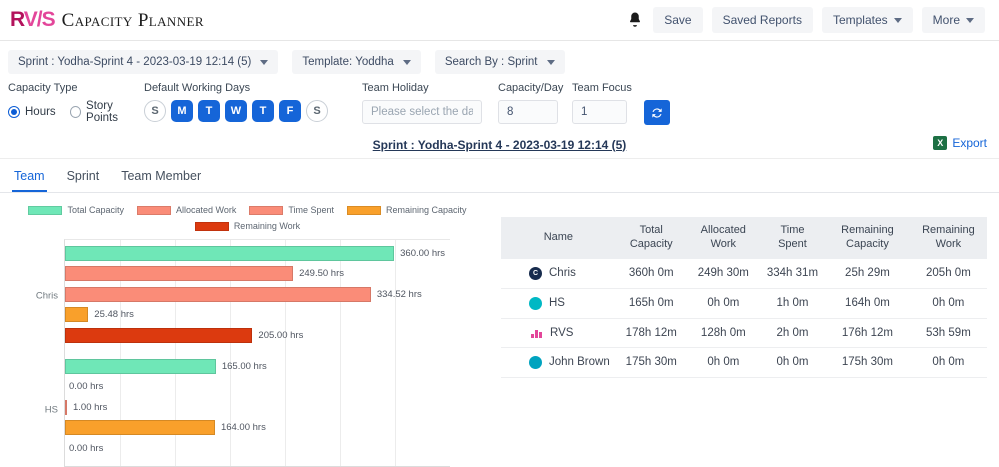 The width and height of the screenshot is (999, 467). Describe the element at coordinates (867, 238) in the screenshot. I see `table-column-header: Remaining Capacity` at that location.